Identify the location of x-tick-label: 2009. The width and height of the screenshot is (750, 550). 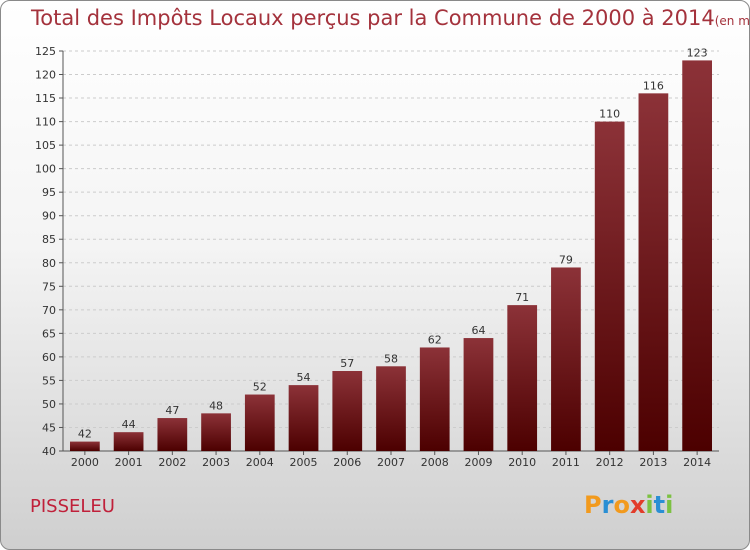
(478, 462).